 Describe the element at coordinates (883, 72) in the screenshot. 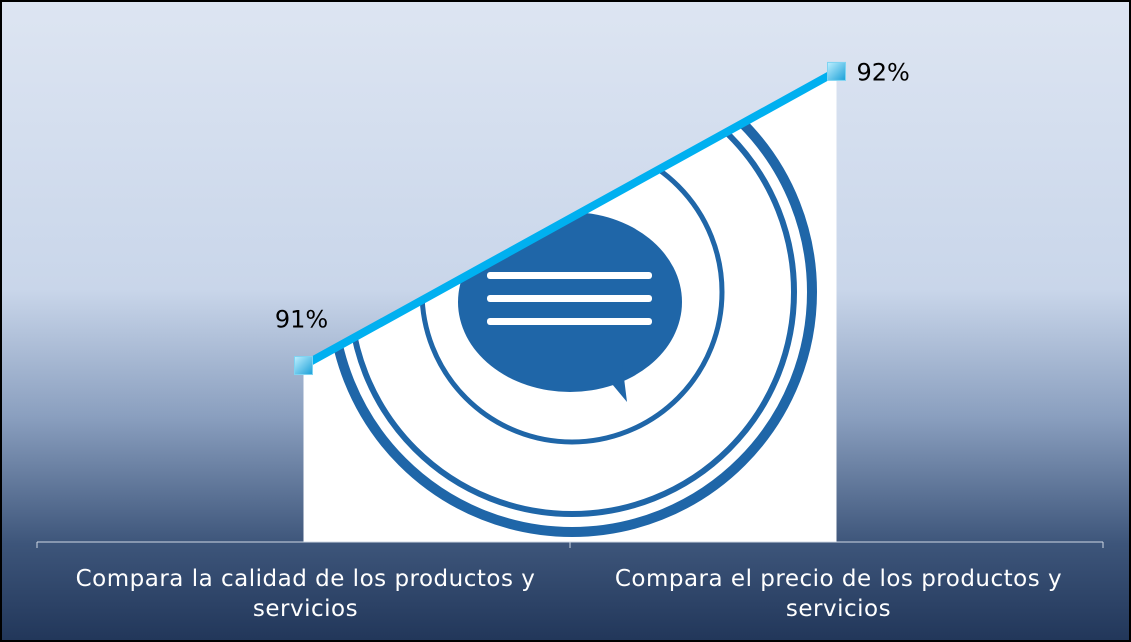

I see `data-label: 92%` at that location.